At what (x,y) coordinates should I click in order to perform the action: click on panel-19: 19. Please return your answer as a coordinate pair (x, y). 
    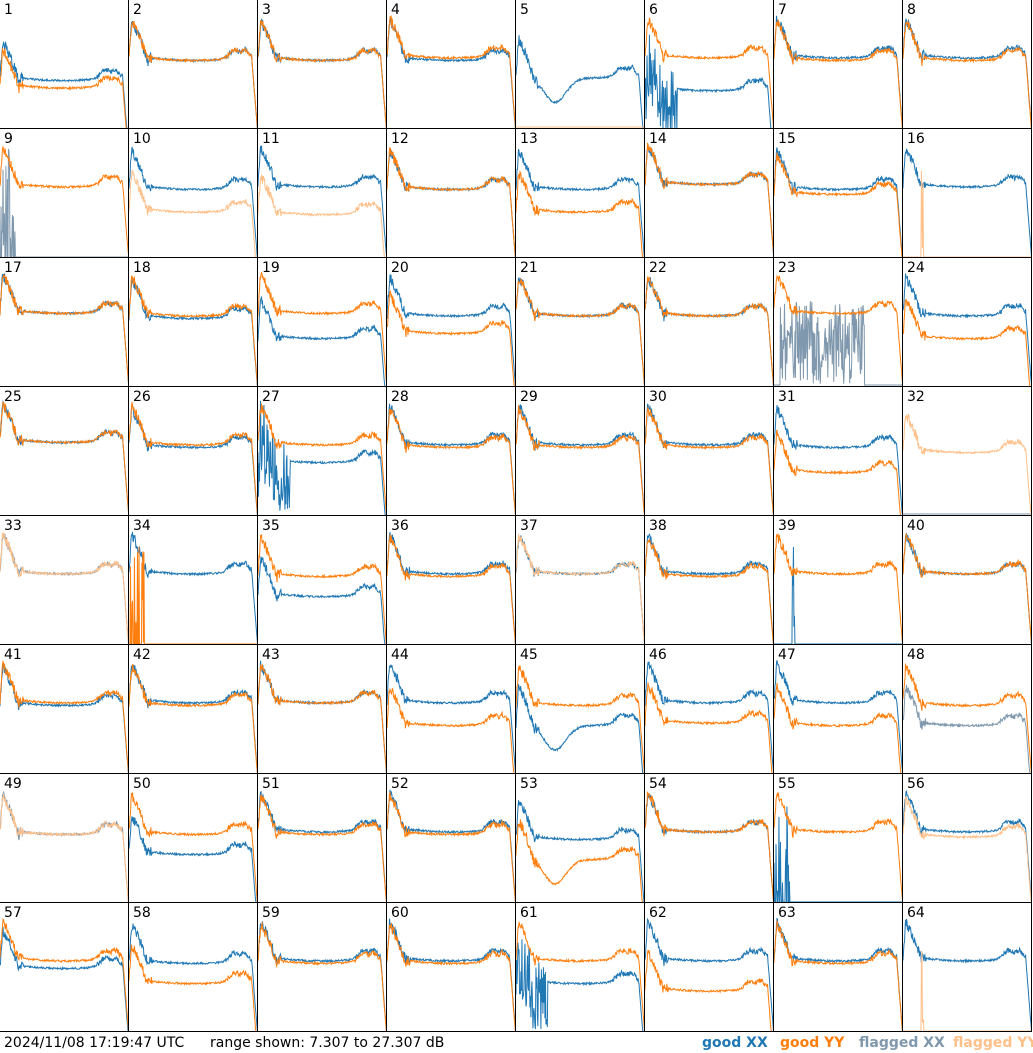
    Looking at the image, I should click on (322, 322).